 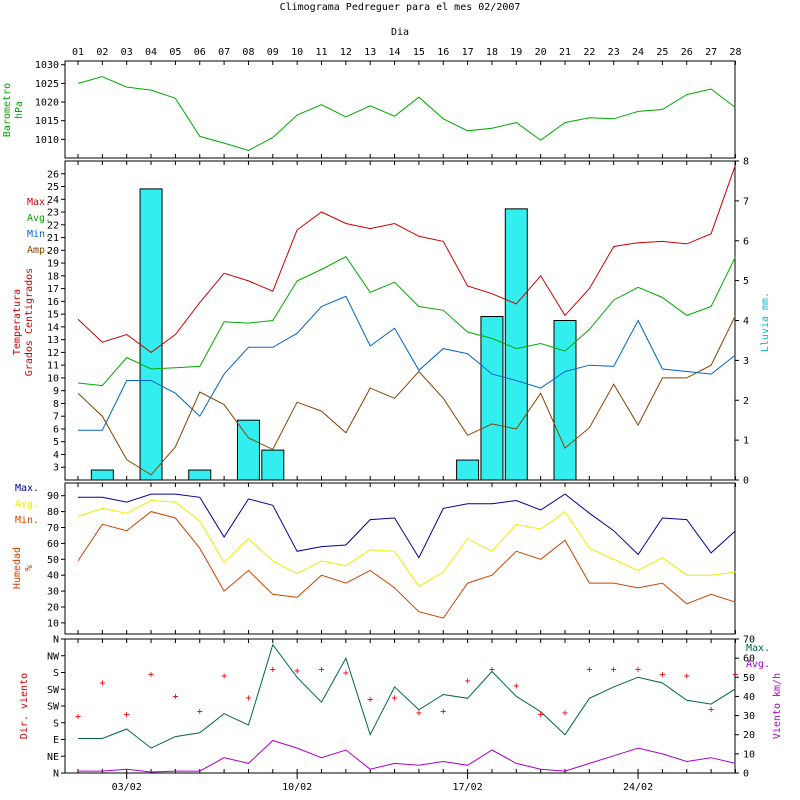 What do you see at coordinates (492, 52) in the screenshot?
I see `day-tick-label: 18` at bounding box center [492, 52].